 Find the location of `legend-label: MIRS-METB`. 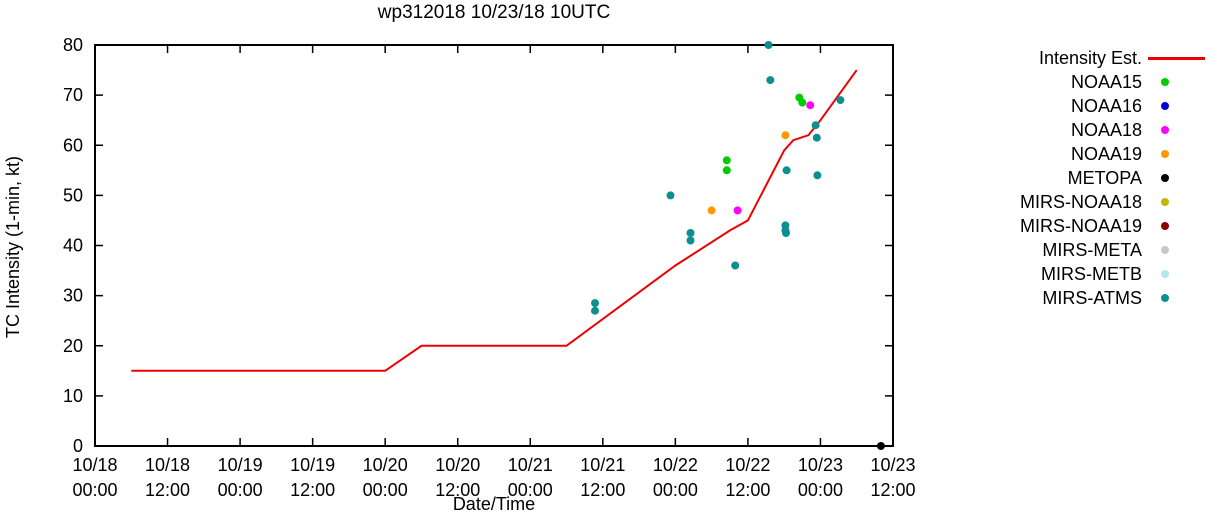

legend-label: MIRS-METB is located at coordinates (1091, 273).